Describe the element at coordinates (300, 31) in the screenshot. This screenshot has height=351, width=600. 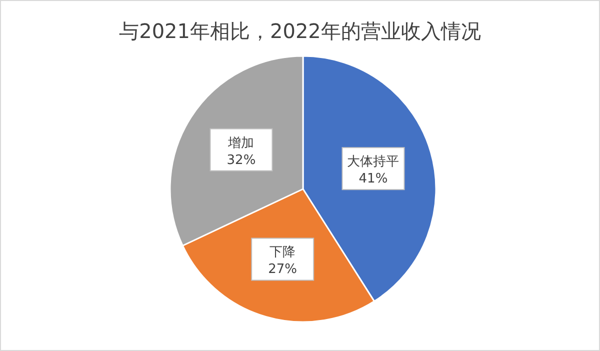
I see `chart-title: 与2021年相比，2022年的营业收入情况` at that location.